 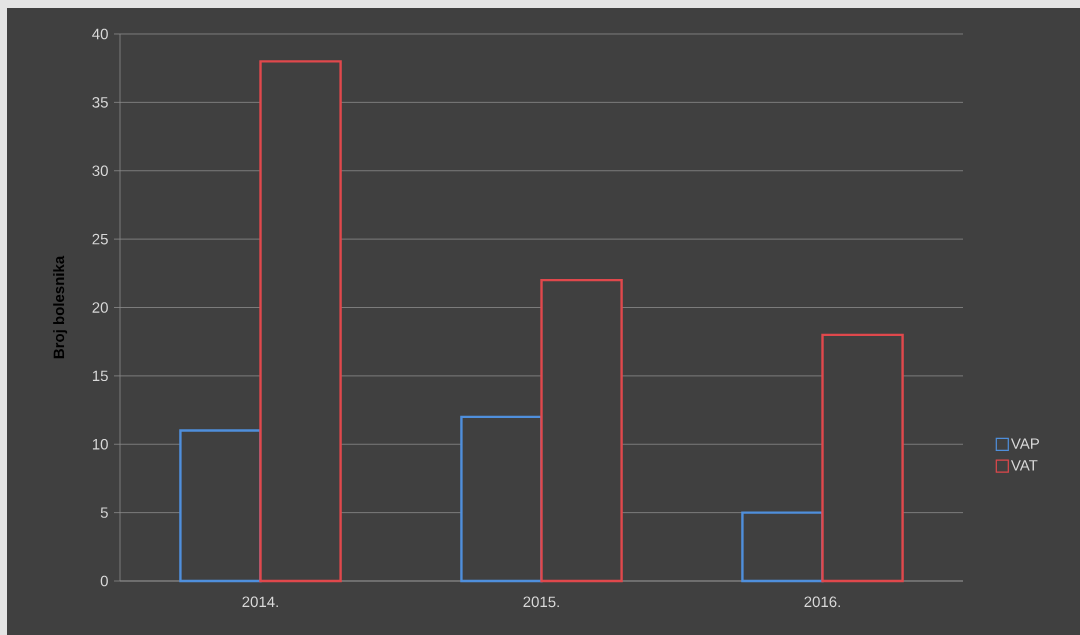 I want to click on y-tick-label: 40, so click(x=100, y=34).